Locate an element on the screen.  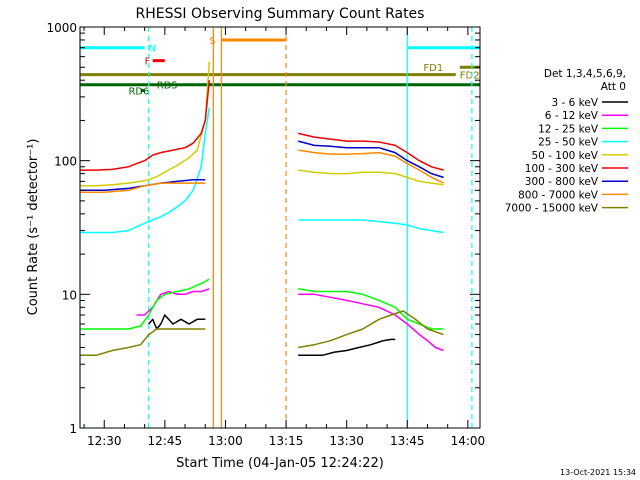
legend-label-6: 300 - 800 keV is located at coordinates (562, 182).